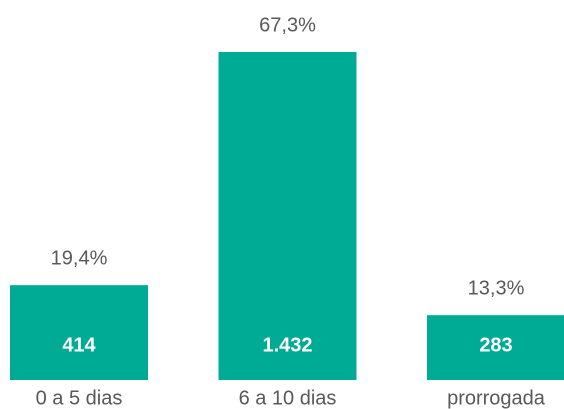 This screenshot has height=409, width=564. Describe the element at coordinates (79, 398) in the screenshot. I see `category-label: 0 a 5 dias` at that location.